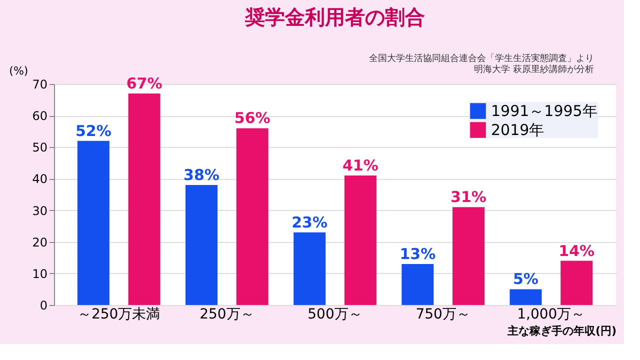 The width and height of the screenshot is (640, 360). What do you see at coordinates (118, 314) in the screenshot?
I see `x-tick-label: ～250万未満` at bounding box center [118, 314].